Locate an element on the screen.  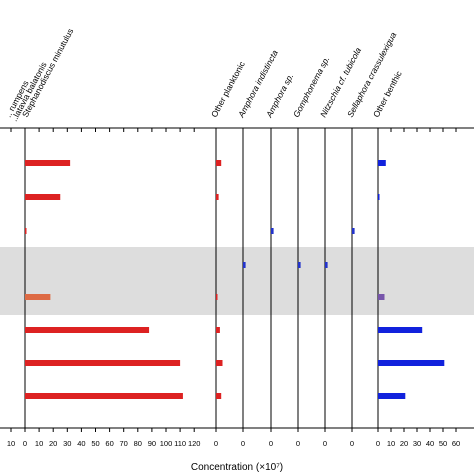
x-tick-label: 100 is located at coordinates (166, 443).